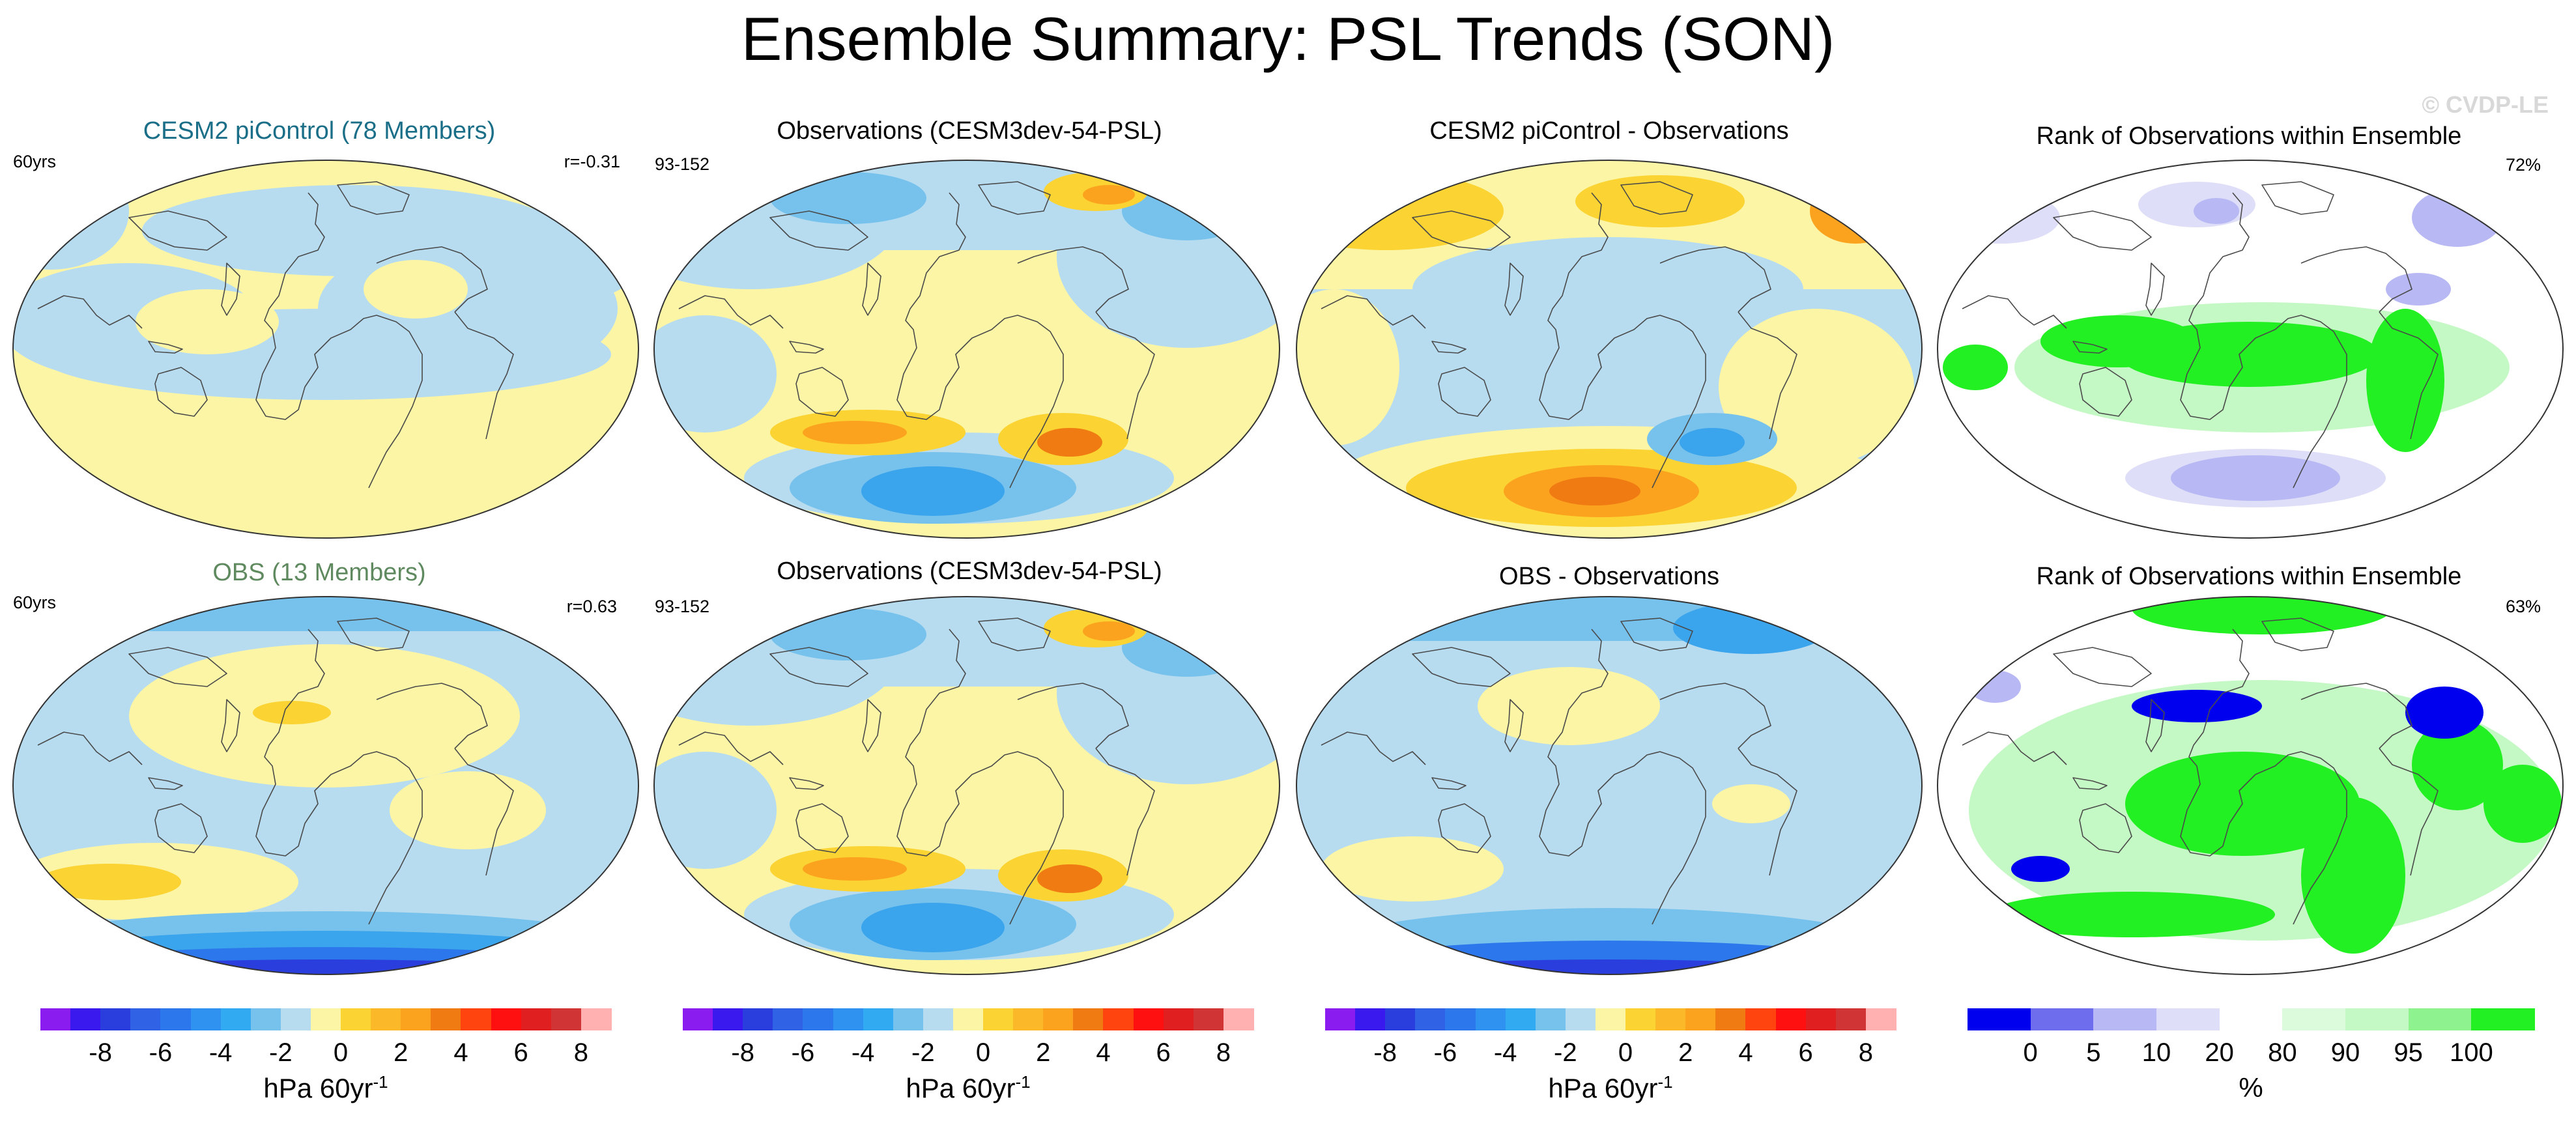 This screenshot has height=1121, width=2576. Describe the element at coordinates (35, 162) in the screenshot. I see `panel-left-label-cesm2: 60yrs` at that location.